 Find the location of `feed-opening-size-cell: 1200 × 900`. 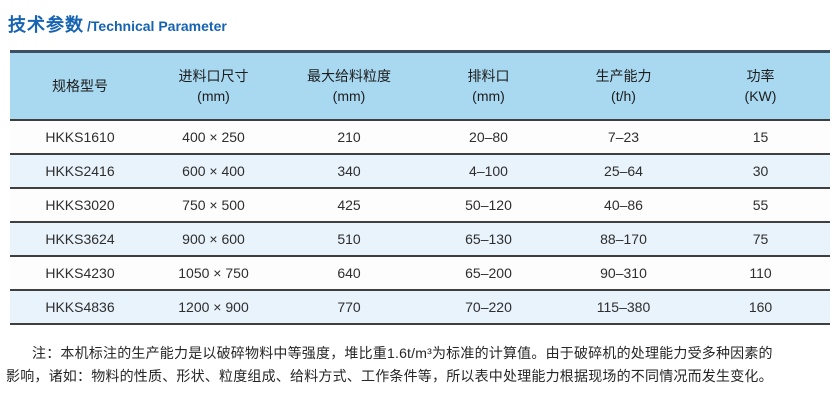

feed-opening-size-cell: 1200 × 900 is located at coordinates (213, 306).